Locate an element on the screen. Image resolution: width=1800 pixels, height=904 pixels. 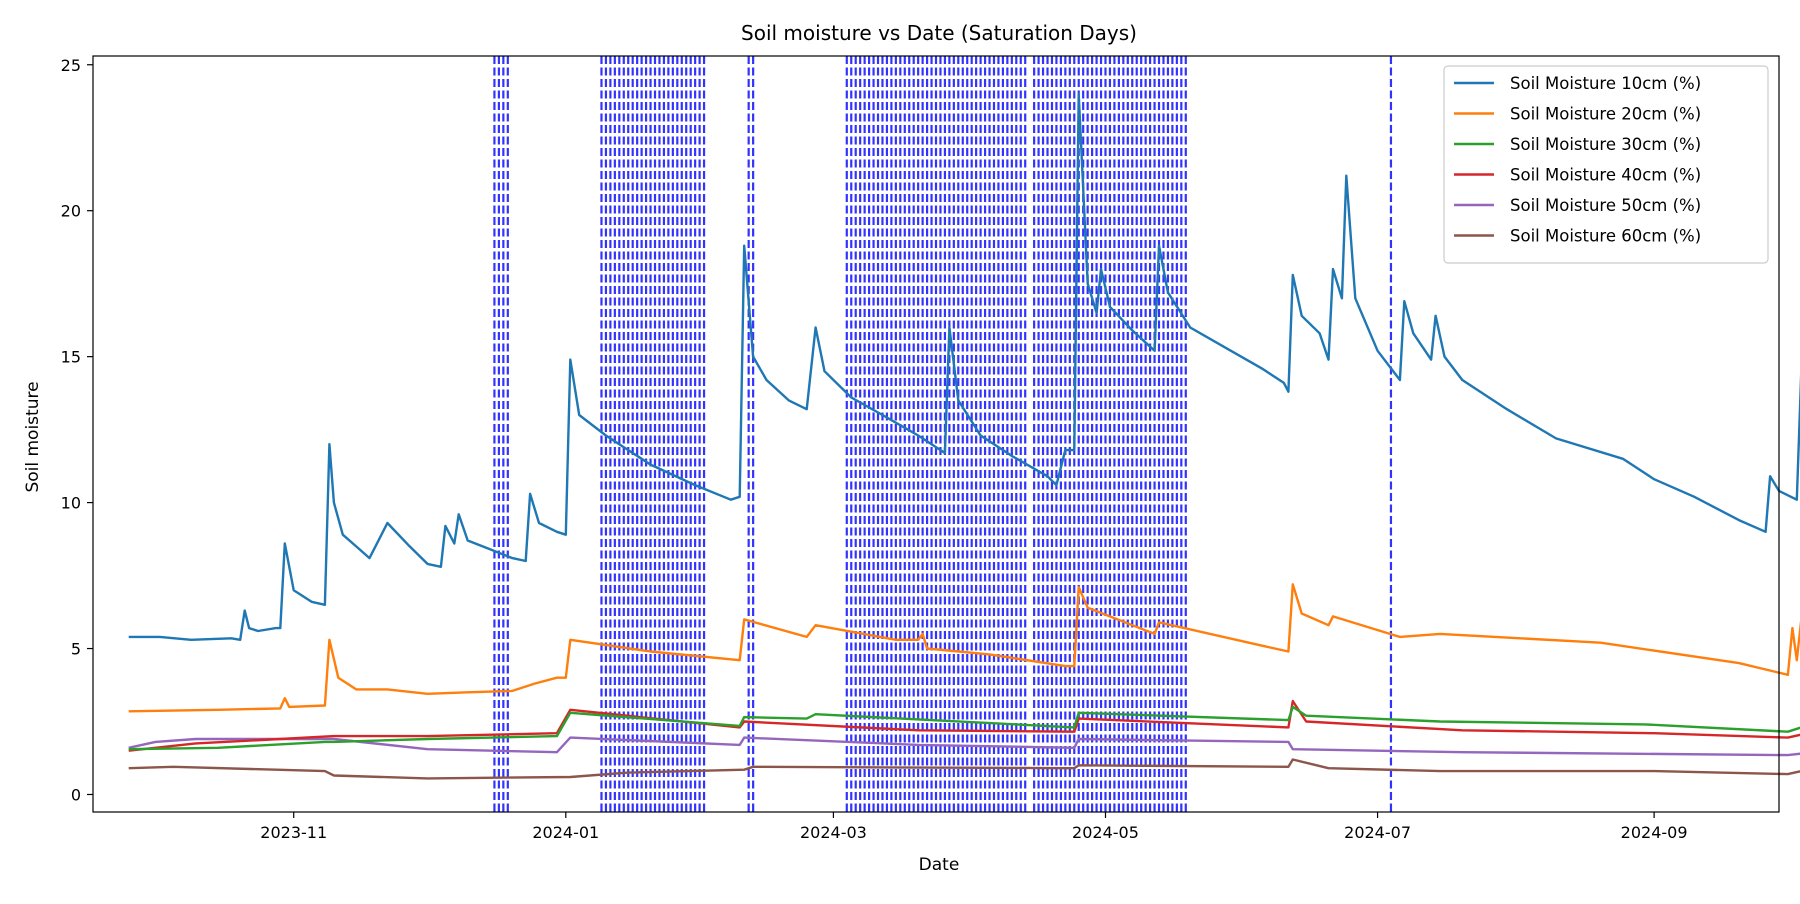
x-tick-label: 2024-07 is located at coordinates (1377, 832).